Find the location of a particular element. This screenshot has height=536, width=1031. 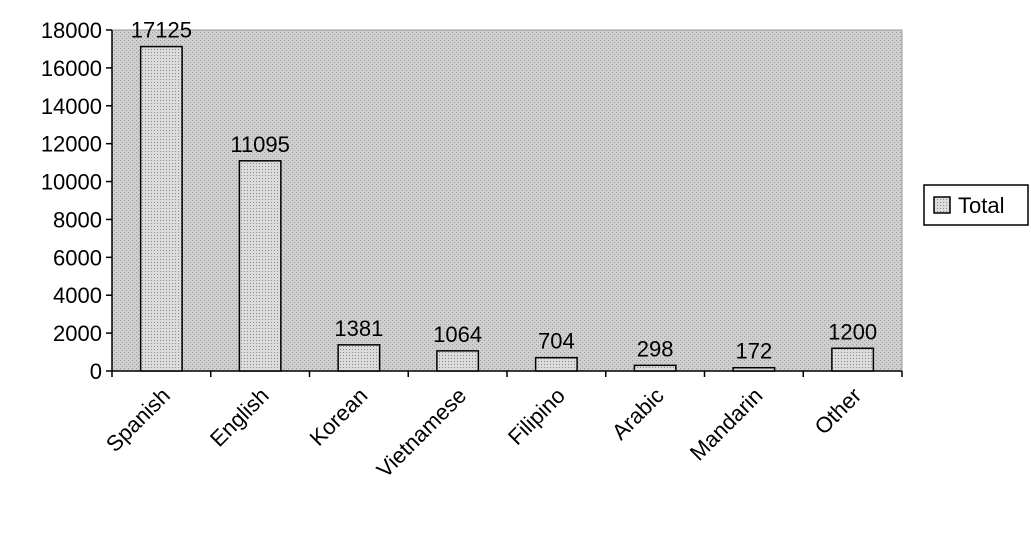

legend-swatch is located at coordinates (942, 205).